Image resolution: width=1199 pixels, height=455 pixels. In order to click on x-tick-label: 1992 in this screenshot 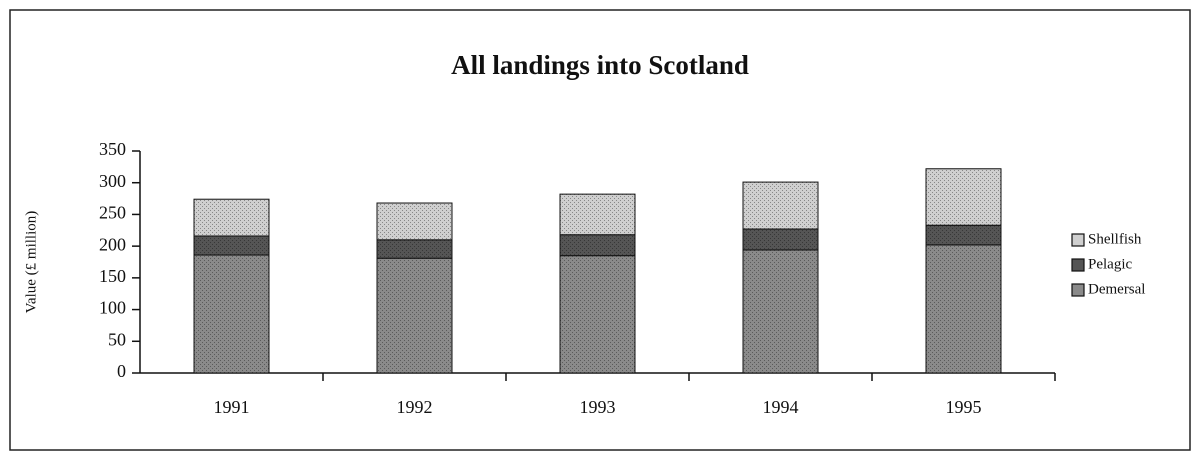, I will do `click(415, 407)`.